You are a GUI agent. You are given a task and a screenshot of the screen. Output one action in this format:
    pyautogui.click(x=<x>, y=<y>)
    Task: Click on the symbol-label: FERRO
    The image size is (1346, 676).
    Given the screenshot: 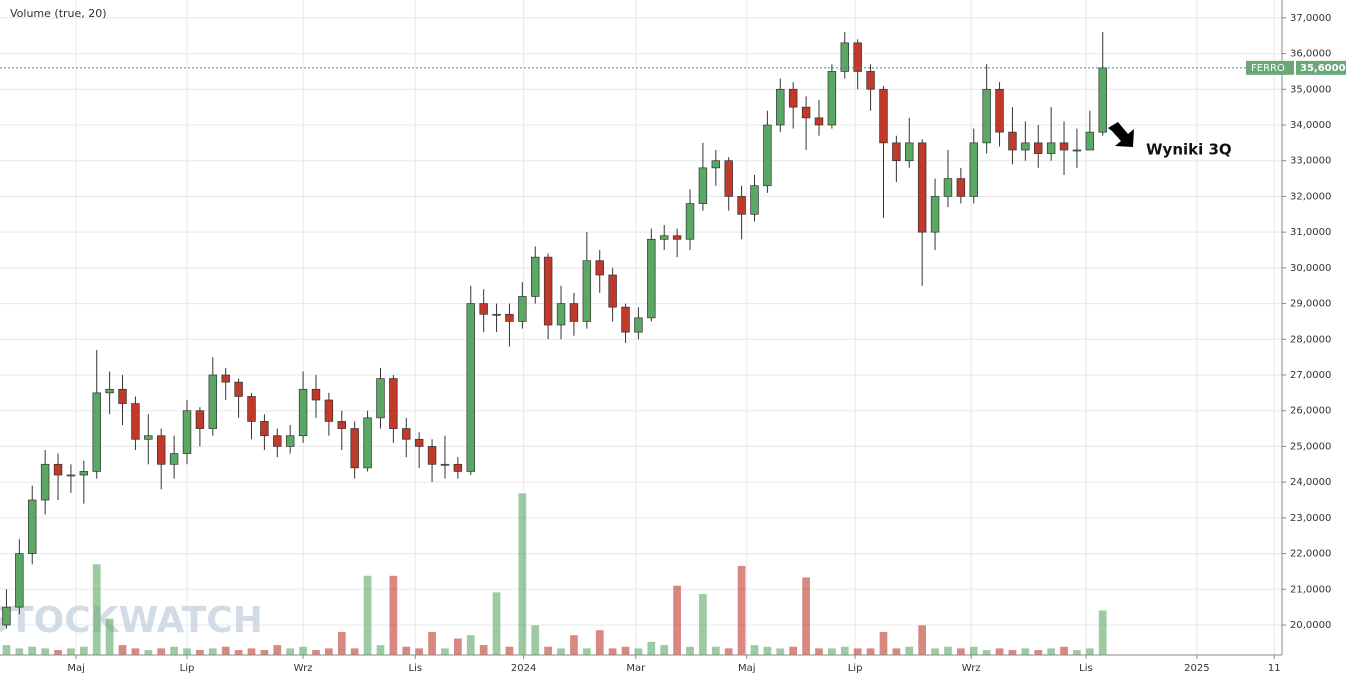 What is the action you would take?
    pyautogui.click(x=1268, y=68)
    